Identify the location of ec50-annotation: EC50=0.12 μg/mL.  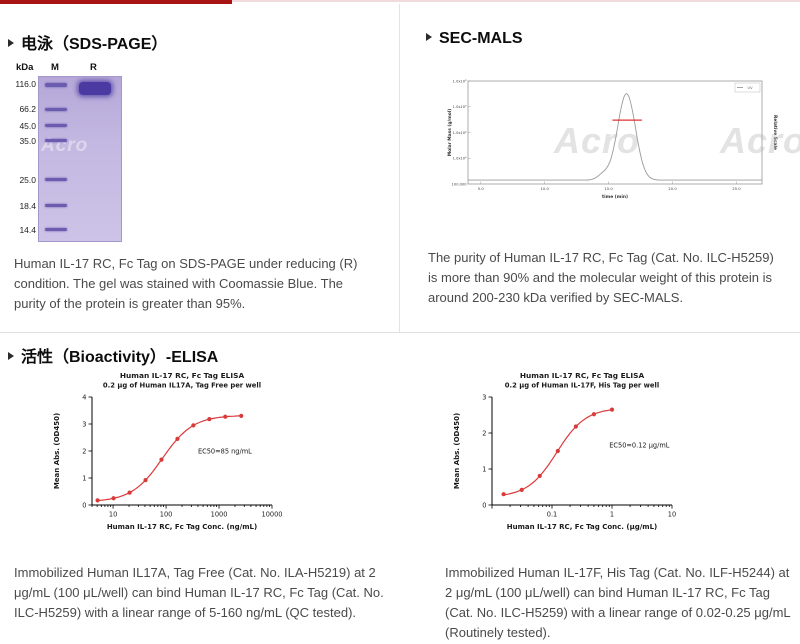
(639, 445).